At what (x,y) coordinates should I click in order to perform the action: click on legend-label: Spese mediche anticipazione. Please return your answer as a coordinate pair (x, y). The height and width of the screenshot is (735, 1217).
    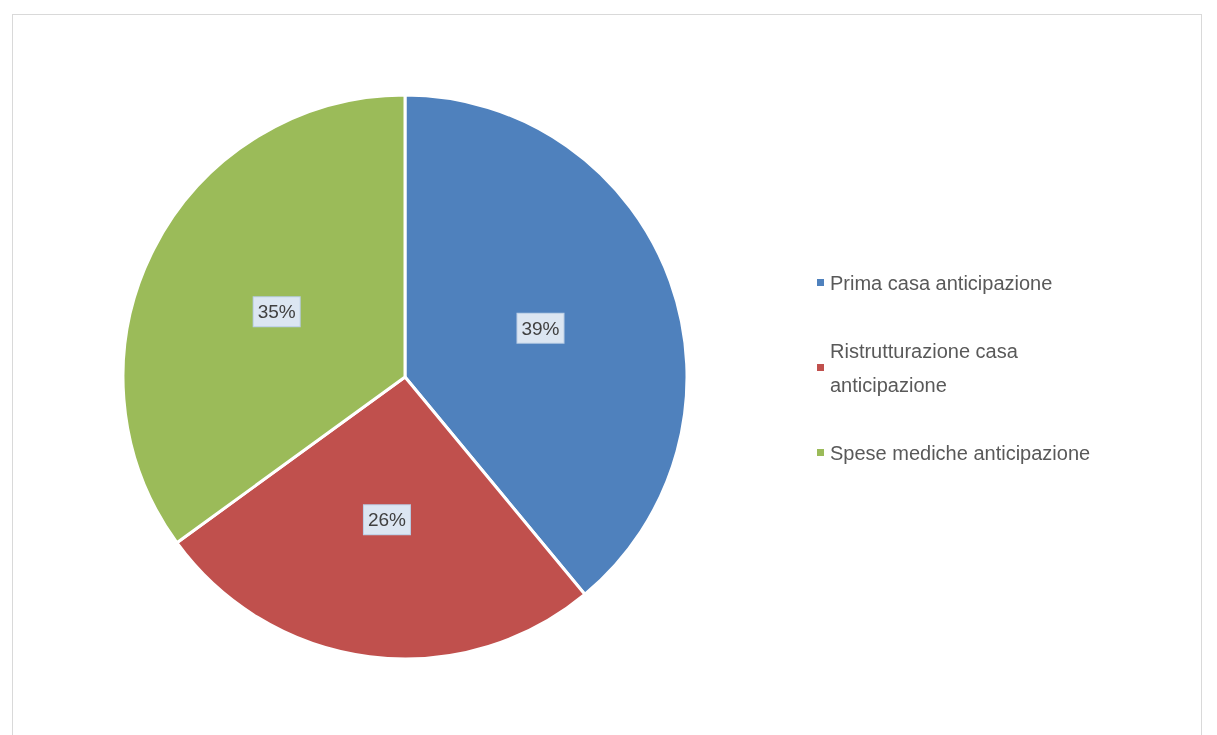
    Looking at the image, I should click on (960, 452).